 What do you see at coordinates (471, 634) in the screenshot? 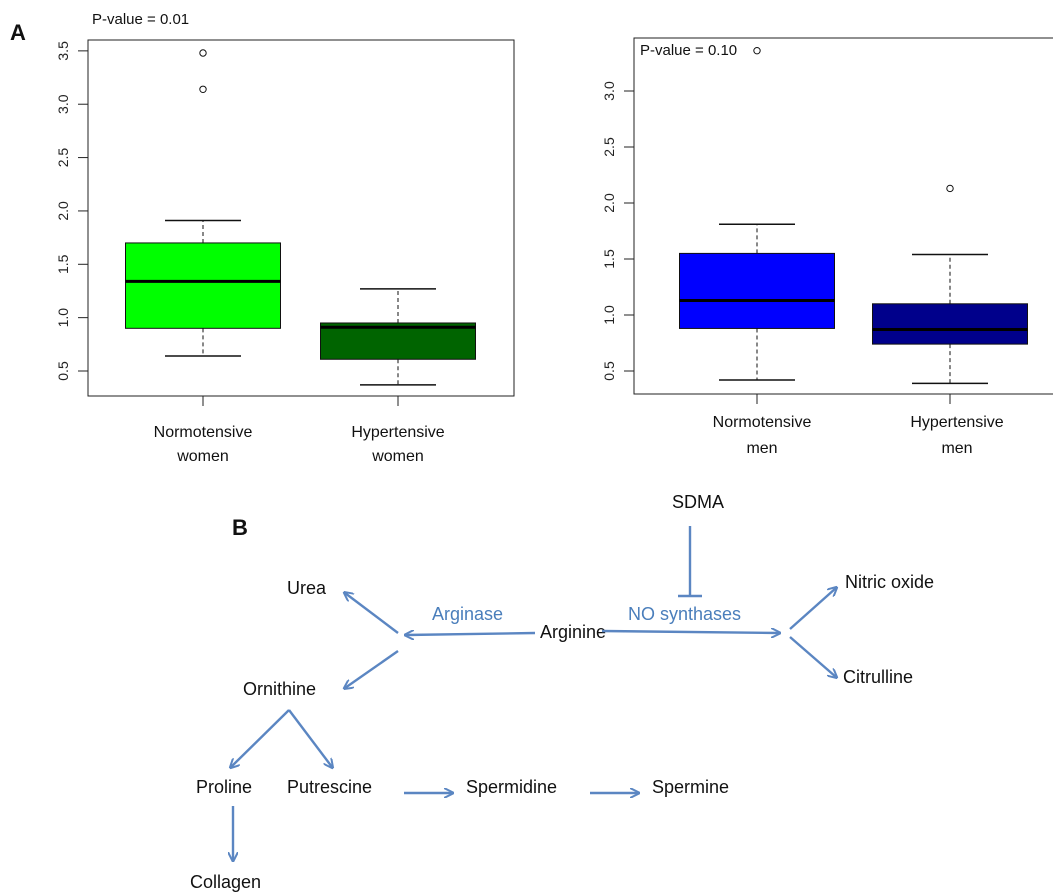
I see `arrow-arginine-to-arginase` at bounding box center [471, 634].